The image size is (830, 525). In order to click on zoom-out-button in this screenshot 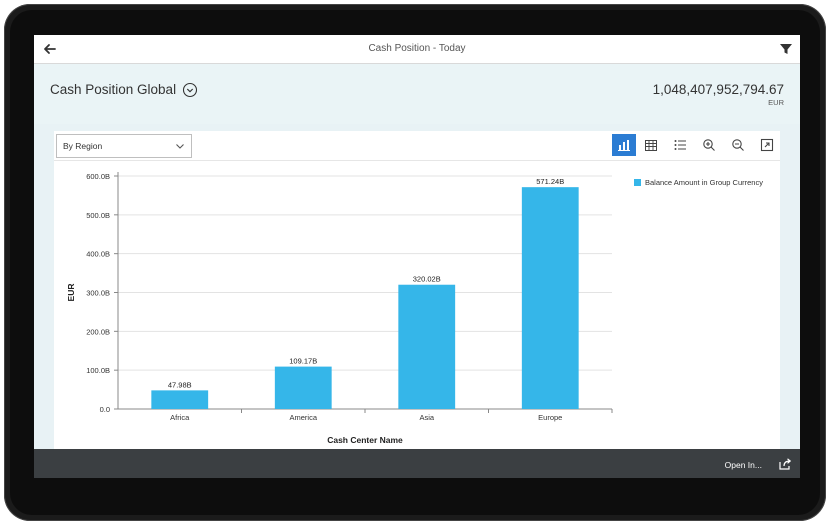, I will do `click(738, 145)`.